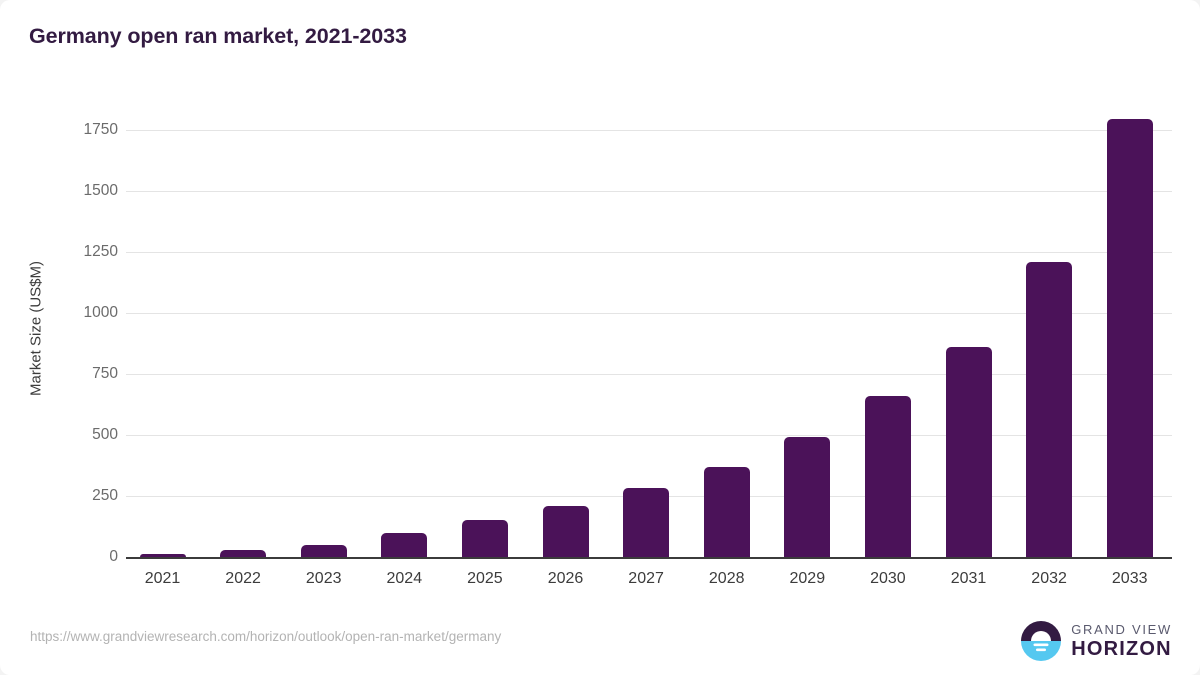 The image size is (1200, 675). I want to click on y-axis-tick-label: 1000, so click(100, 312).